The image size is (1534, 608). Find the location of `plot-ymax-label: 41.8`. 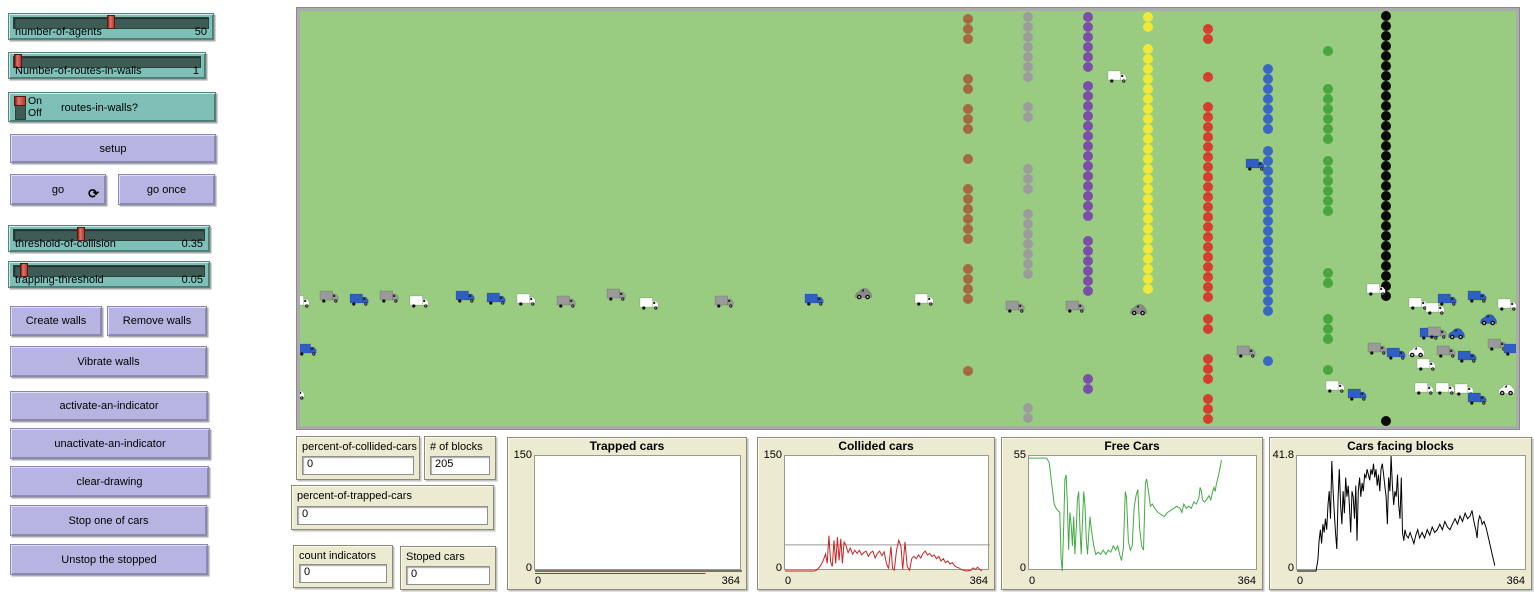

plot-ymax-label: 41.8 is located at coordinates (1283, 455).